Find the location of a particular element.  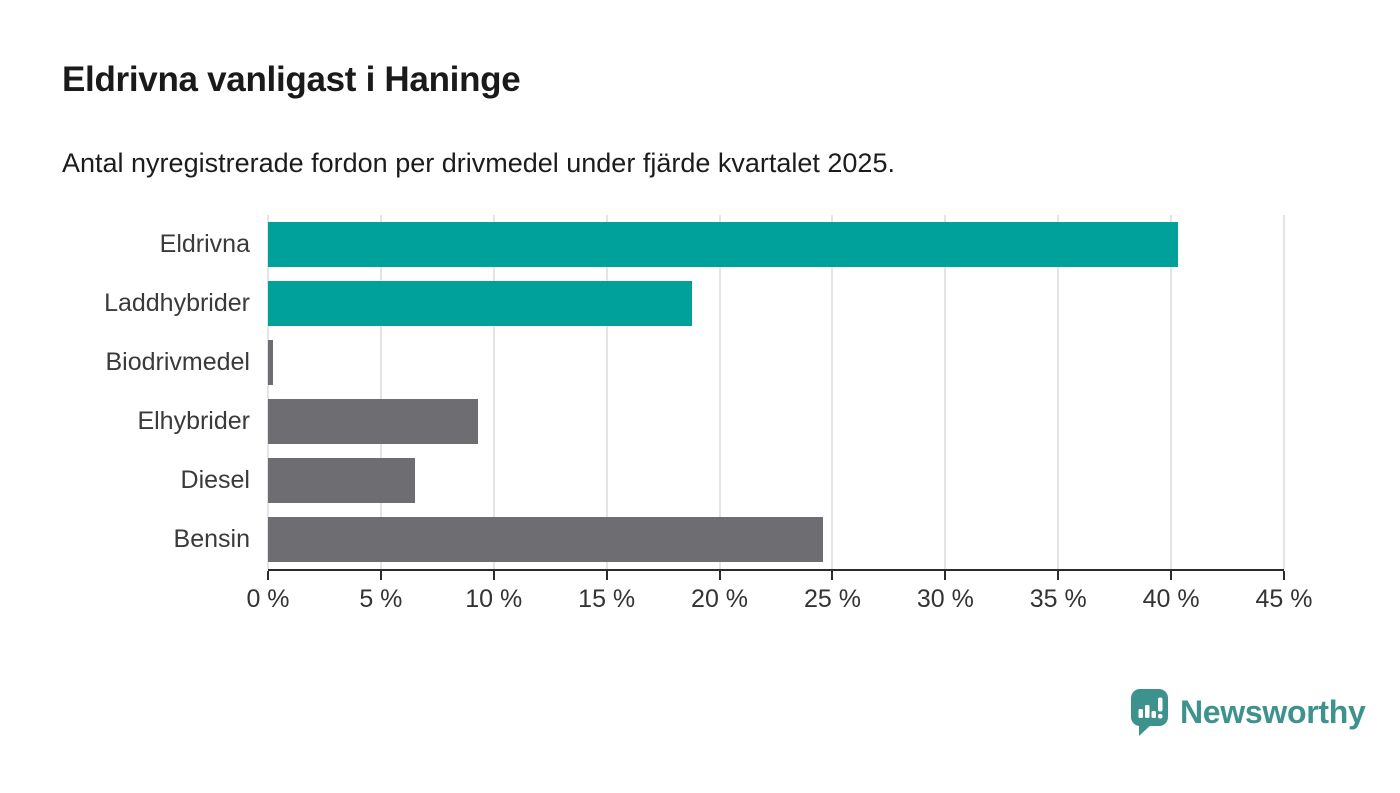

bar-row: Elhybrider is located at coordinates (710, 421).